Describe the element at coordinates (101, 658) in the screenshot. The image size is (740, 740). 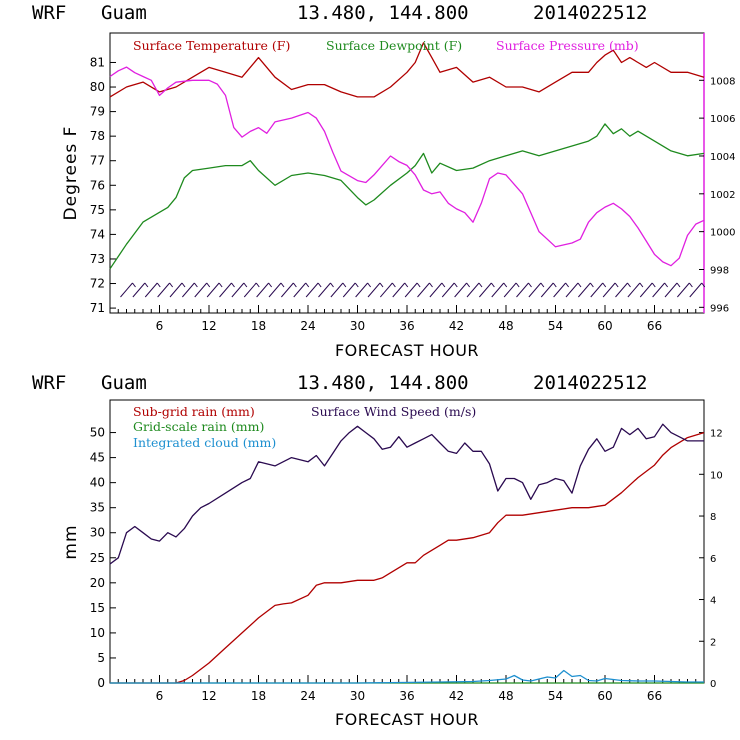
I see `left-tick-label: 5` at that location.